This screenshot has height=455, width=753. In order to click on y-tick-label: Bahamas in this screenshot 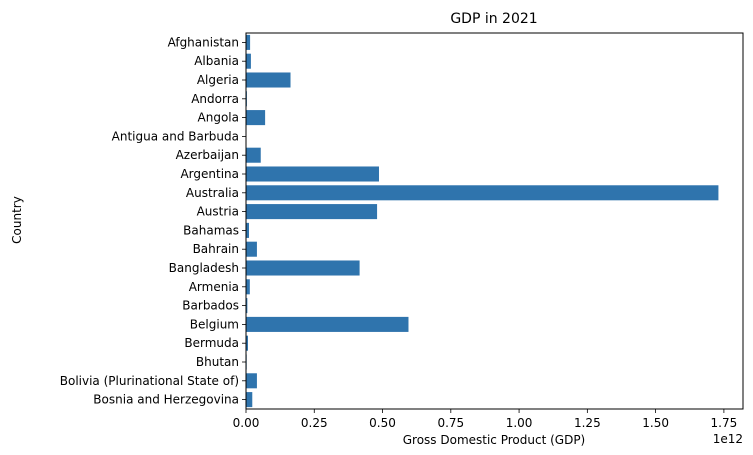, I will do `click(211, 230)`.